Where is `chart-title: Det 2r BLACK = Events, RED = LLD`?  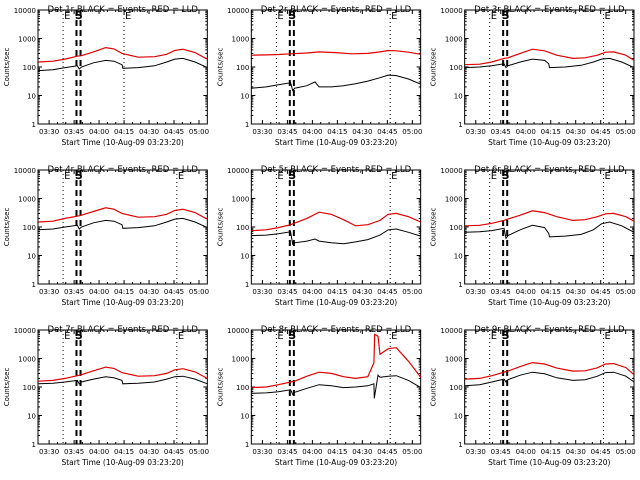
chart-title: Det 2r BLACK = Events, RED = LLD is located at coordinates (336, 10).